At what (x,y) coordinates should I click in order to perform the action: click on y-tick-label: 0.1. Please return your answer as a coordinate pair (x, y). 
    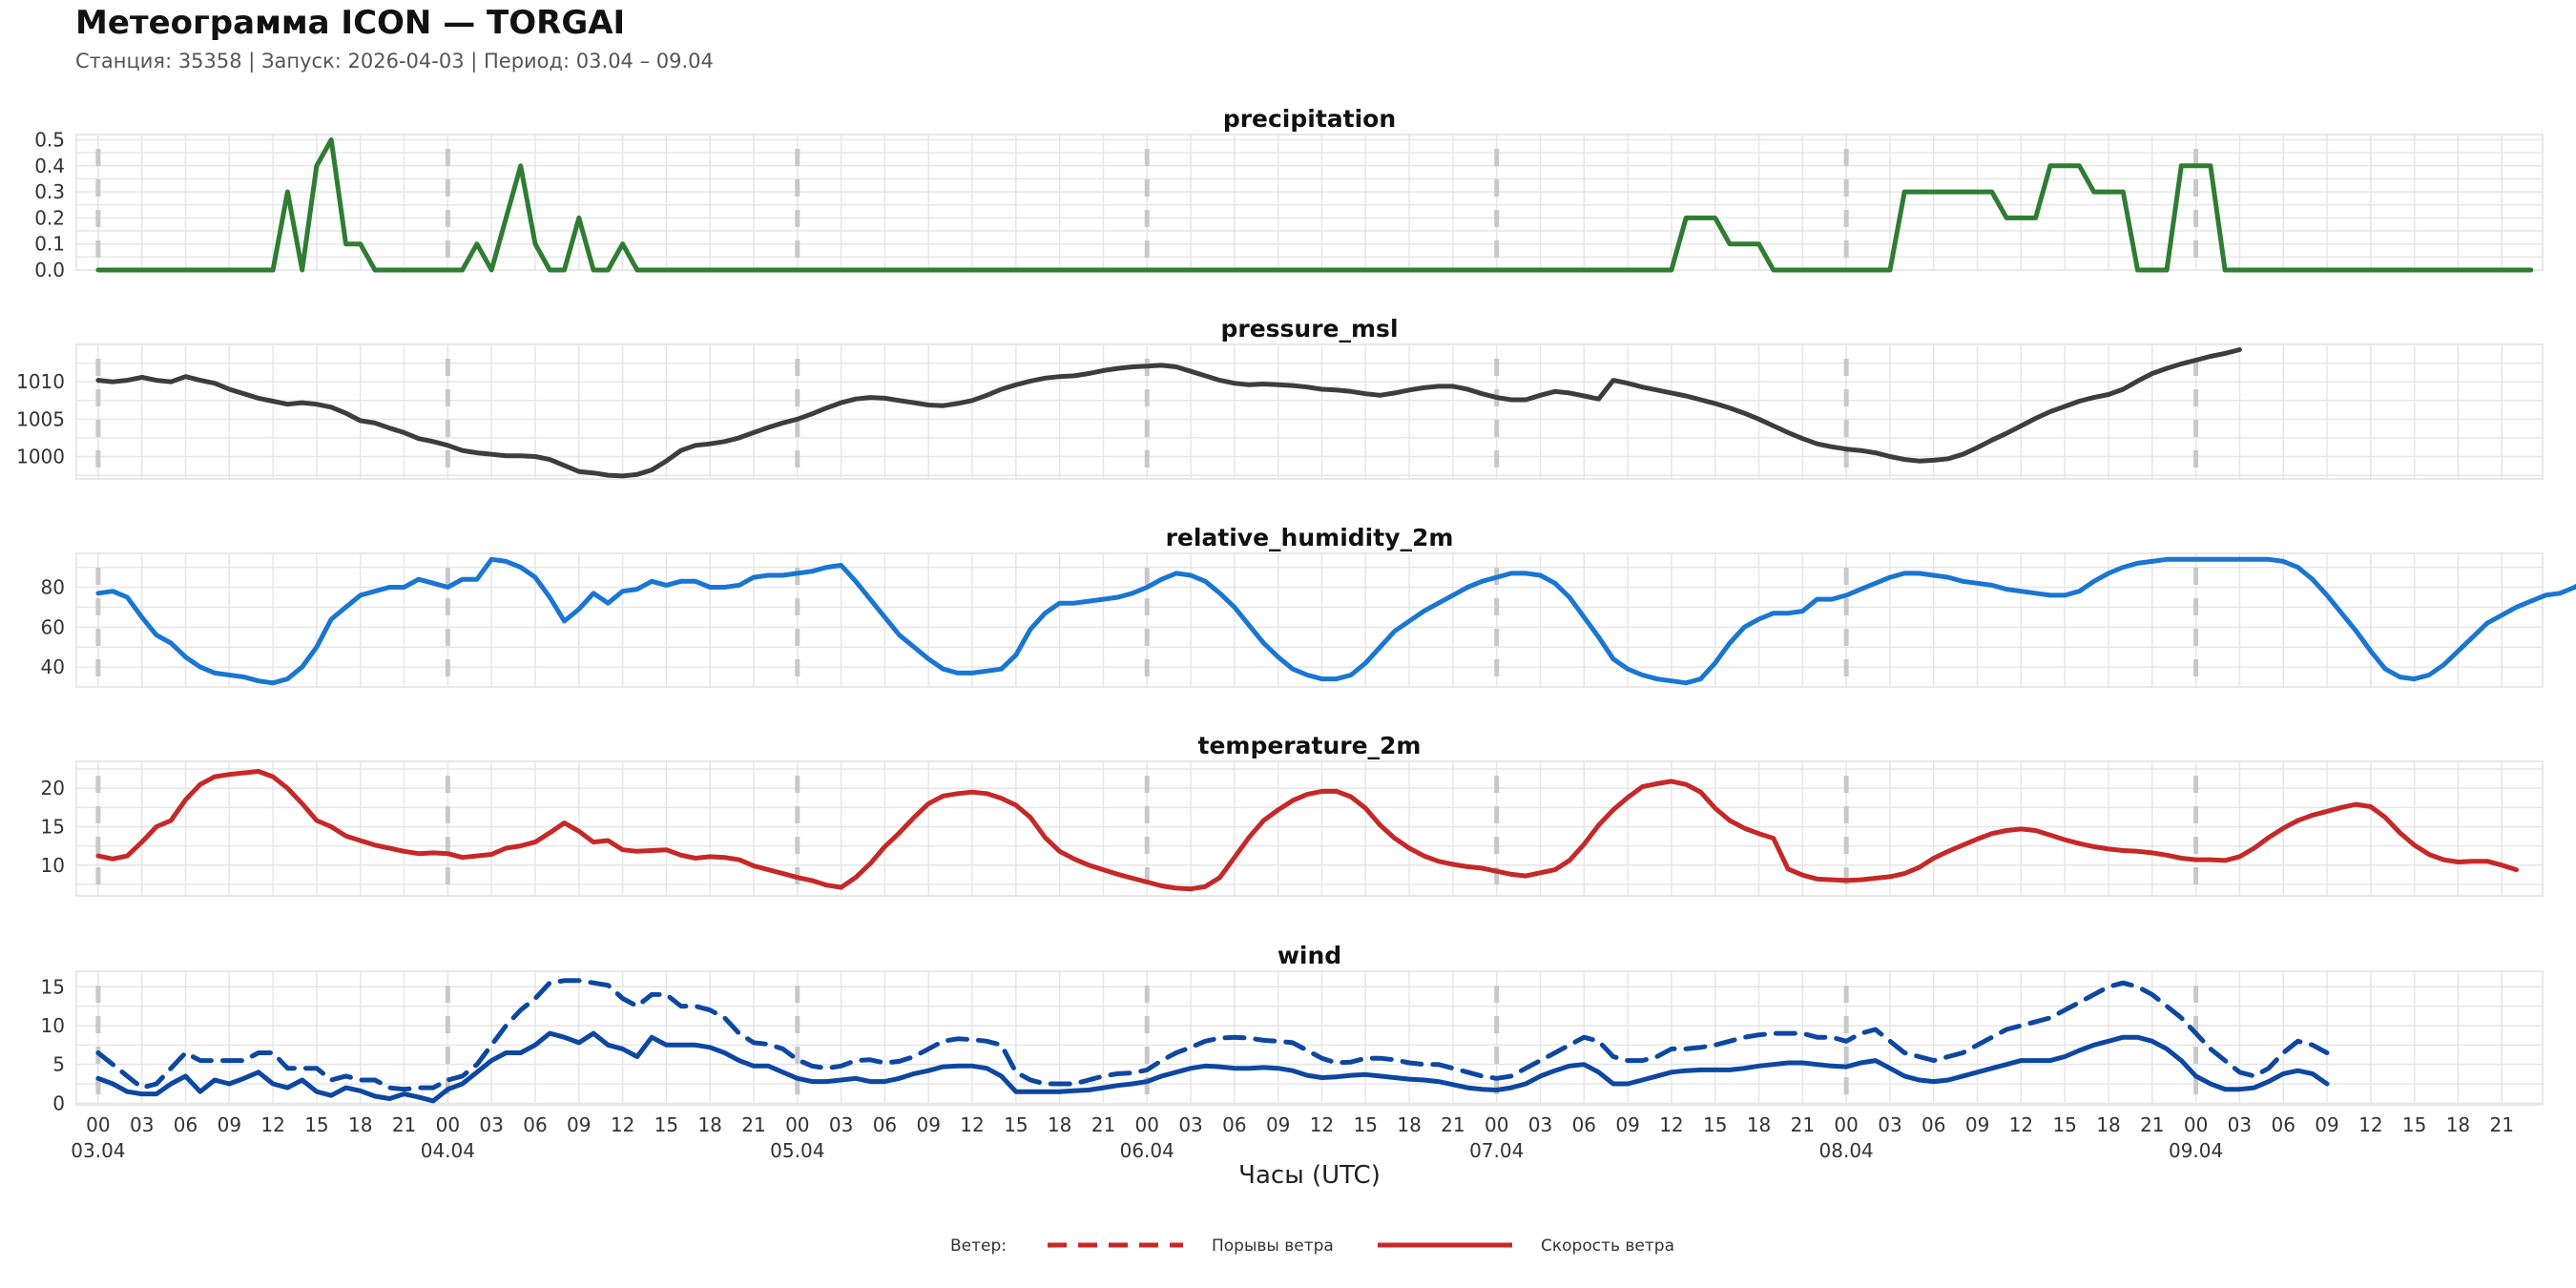
    Looking at the image, I should click on (49, 244).